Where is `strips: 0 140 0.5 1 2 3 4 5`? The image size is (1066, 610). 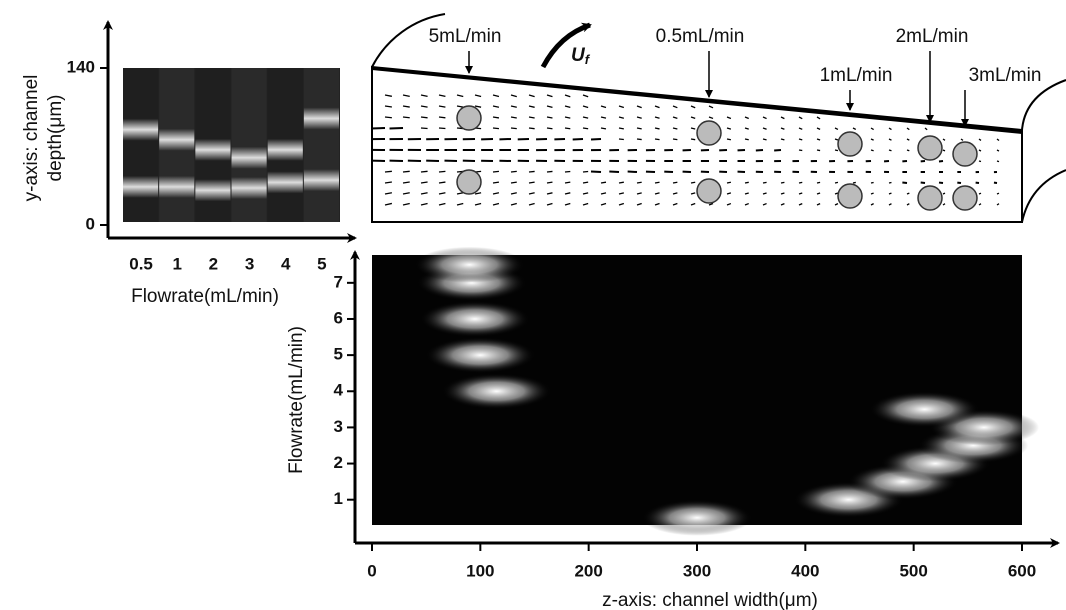
strips: 0 140 0.5 1 2 3 4 5 is located at coordinates (203, 165).